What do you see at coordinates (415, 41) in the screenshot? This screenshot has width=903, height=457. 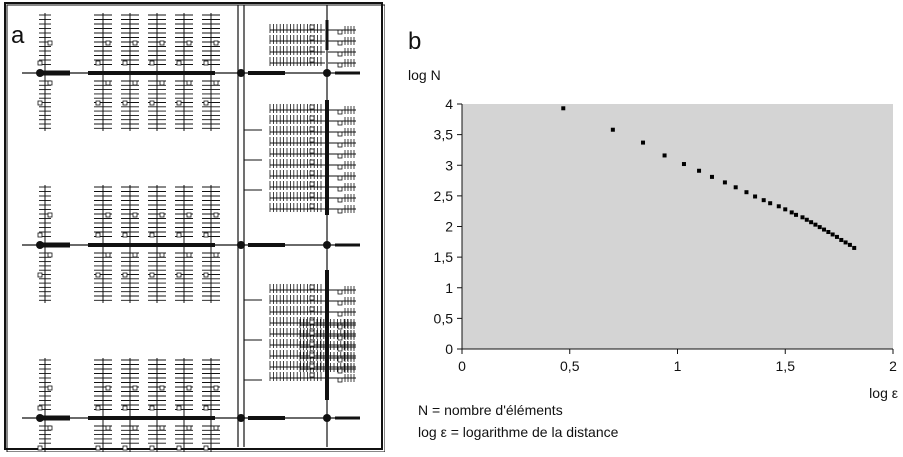 I see `panel-b-letter: b` at bounding box center [415, 41].